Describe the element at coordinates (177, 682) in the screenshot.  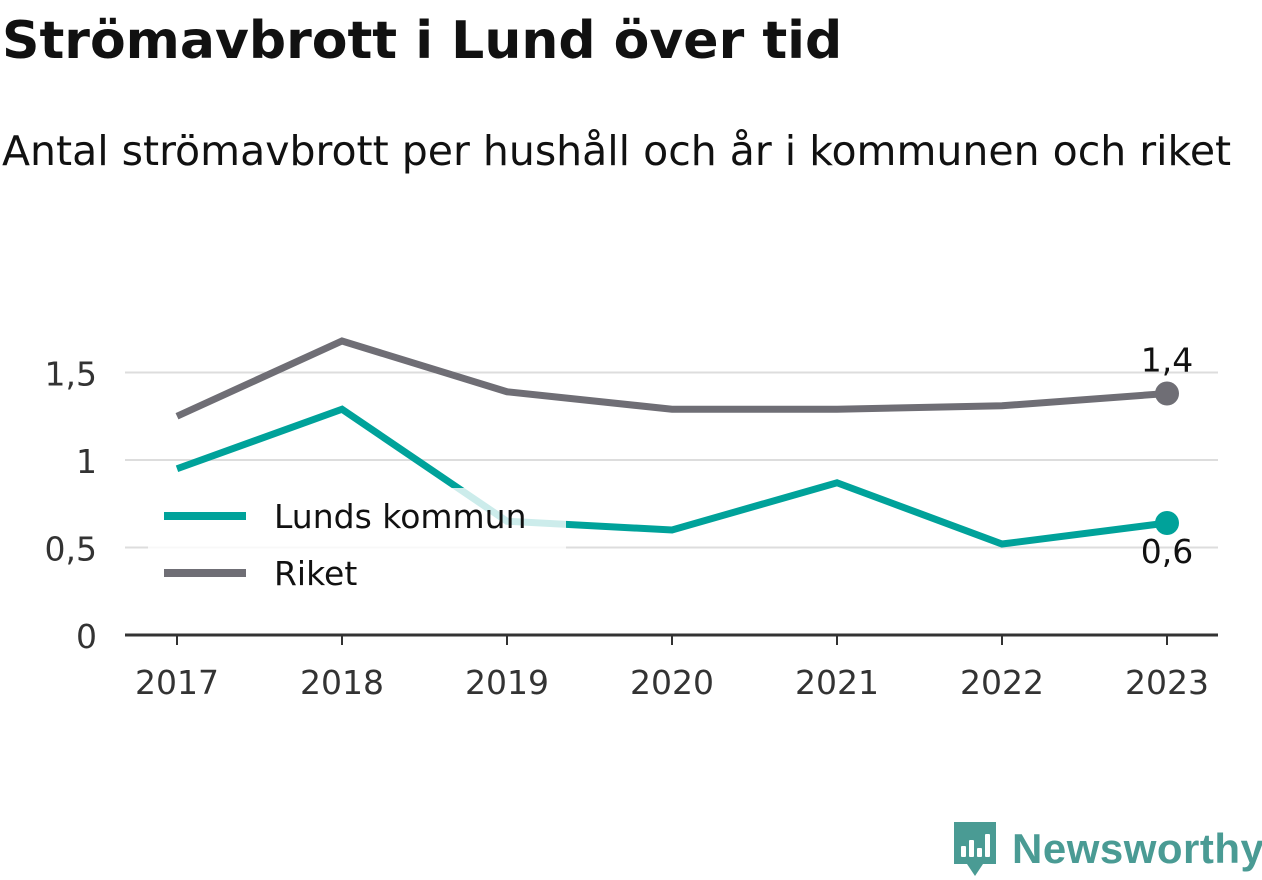
I see `x-tick-label: 2017` at that location.